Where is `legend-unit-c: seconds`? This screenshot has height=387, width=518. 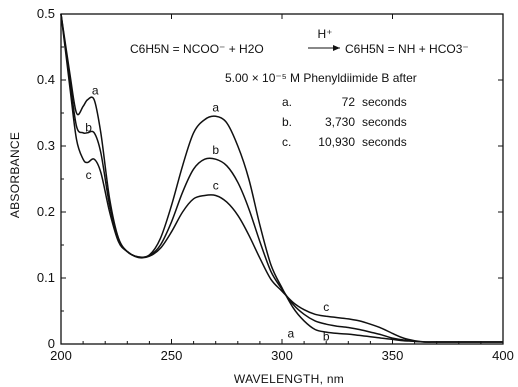 legend-unit-c: seconds is located at coordinates (384, 142).